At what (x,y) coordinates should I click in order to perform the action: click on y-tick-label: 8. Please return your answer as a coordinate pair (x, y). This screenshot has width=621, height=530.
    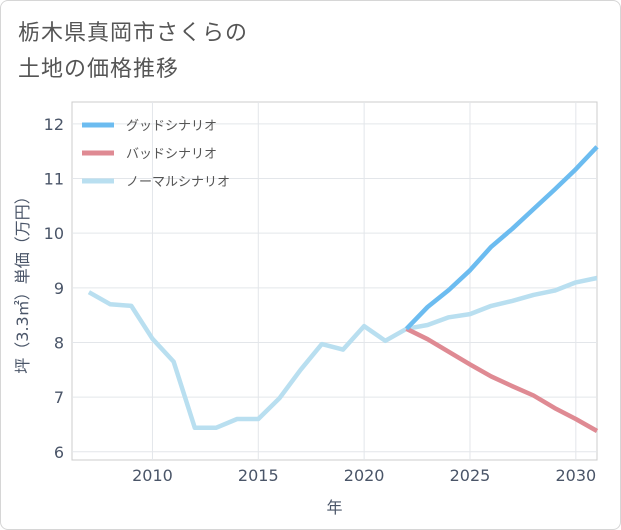
    Looking at the image, I should click on (59, 342).